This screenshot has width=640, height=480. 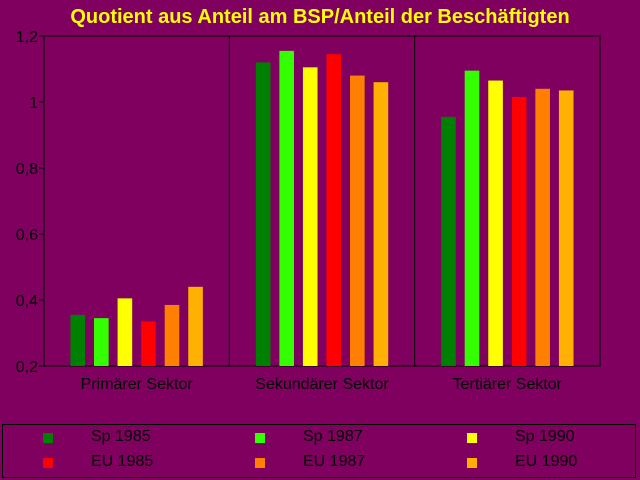 What do you see at coordinates (27, 235) in the screenshot?
I see `y-tick-label: 0,6` at bounding box center [27, 235].